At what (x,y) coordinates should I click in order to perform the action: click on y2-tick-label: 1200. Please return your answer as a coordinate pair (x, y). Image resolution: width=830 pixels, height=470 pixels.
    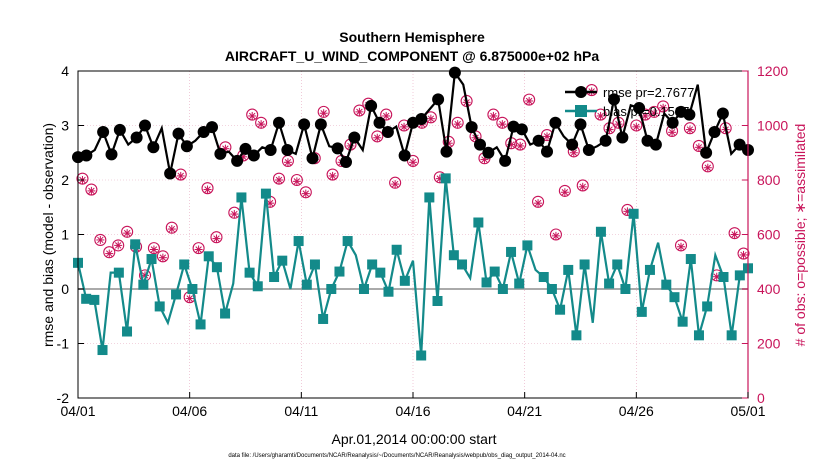
    Looking at the image, I should click on (772, 71).